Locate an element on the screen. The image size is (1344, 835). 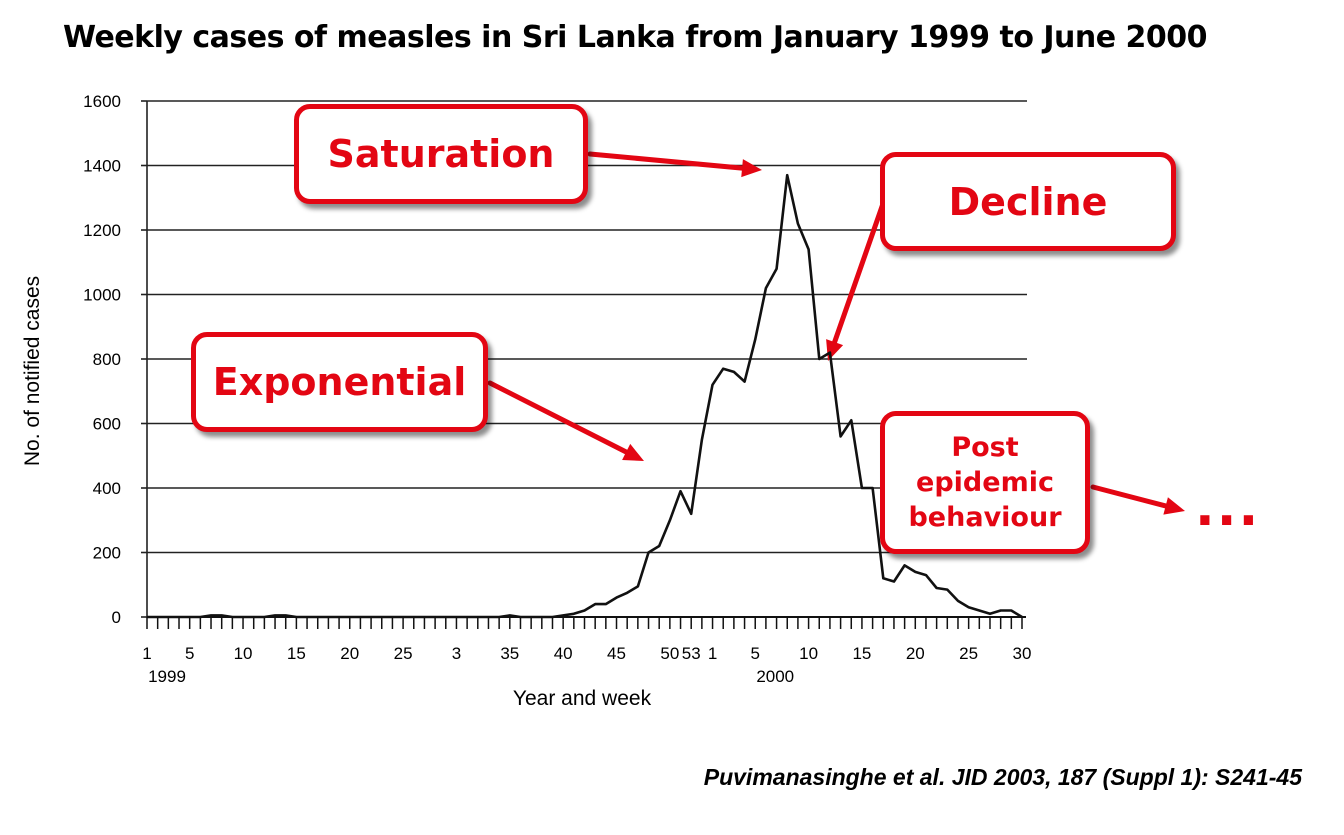
exponential-arrow is located at coordinates (565, 420).